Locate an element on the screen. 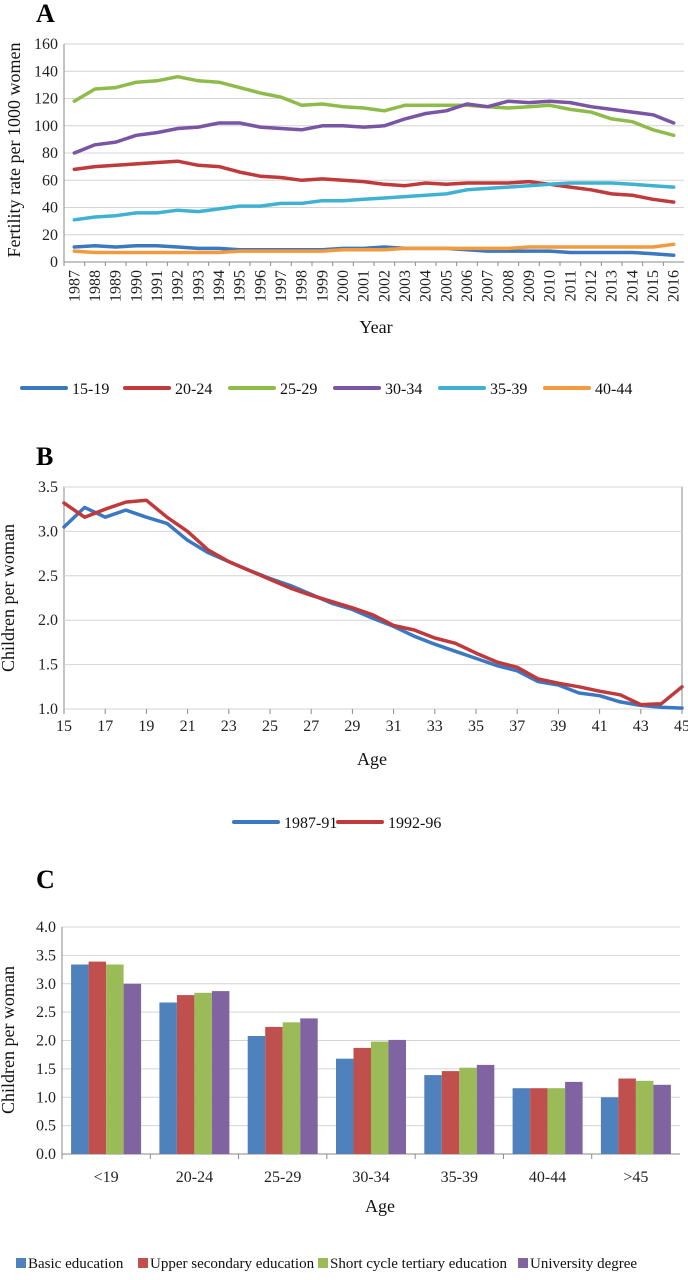  panel-c-y-tick: 3.5 is located at coordinates (46, 955).